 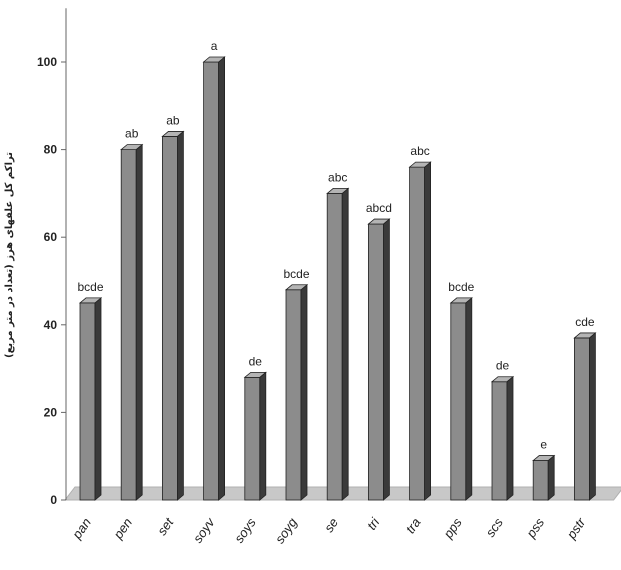 I want to click on significance-label: a, so click(x=214, y=46).